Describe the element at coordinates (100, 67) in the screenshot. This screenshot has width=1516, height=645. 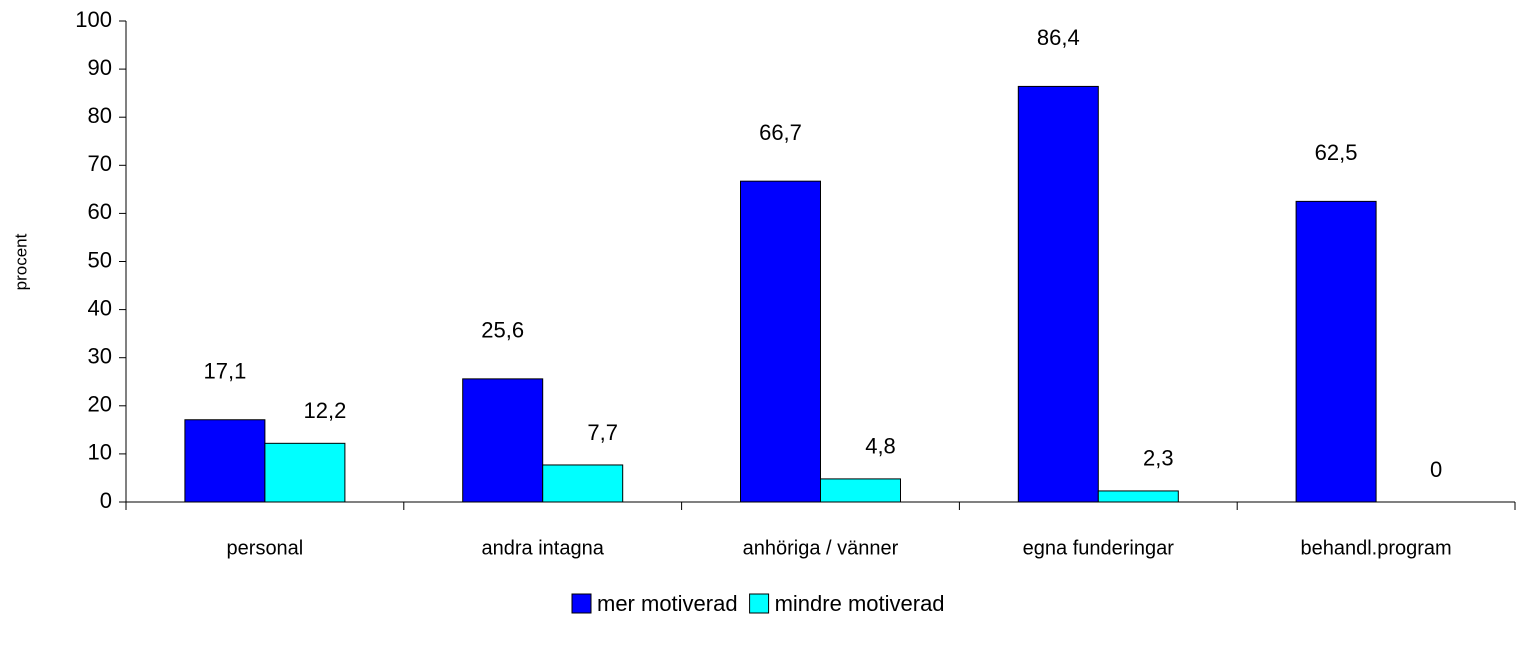
I see `y-tick-label: 90` at that location.